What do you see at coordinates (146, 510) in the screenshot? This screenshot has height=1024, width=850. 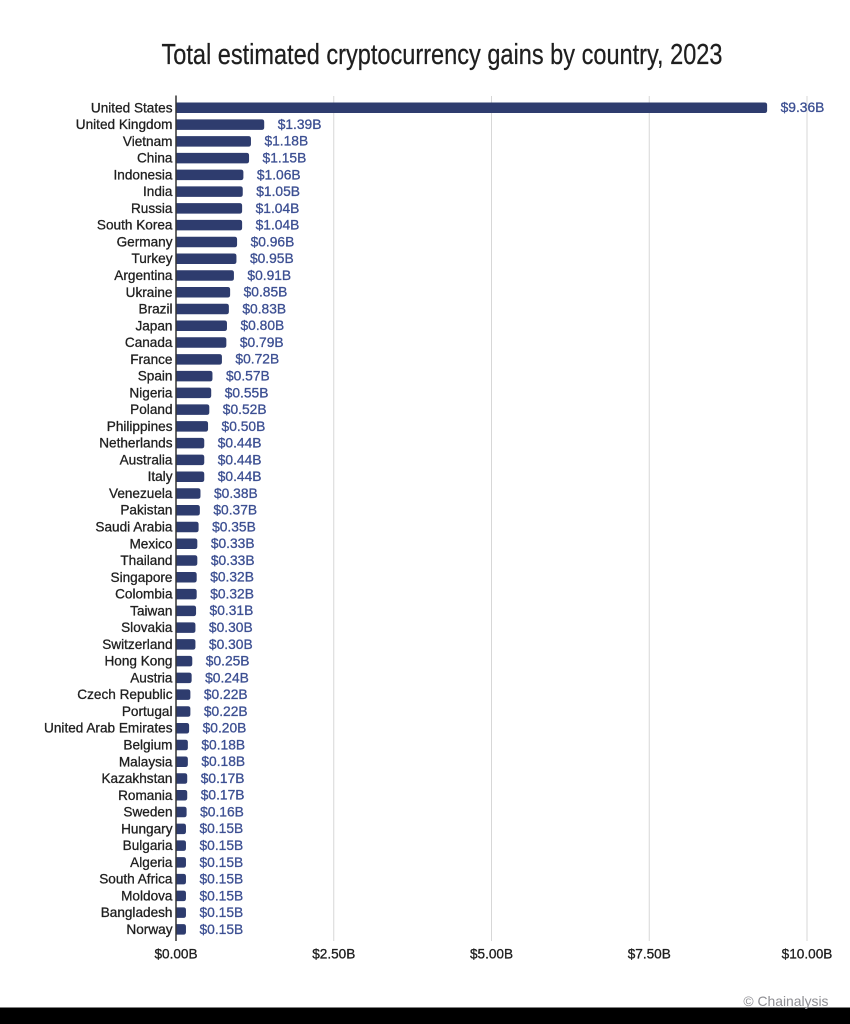 I see `svg-text: Pakistan` at bounding box center [146, 510].